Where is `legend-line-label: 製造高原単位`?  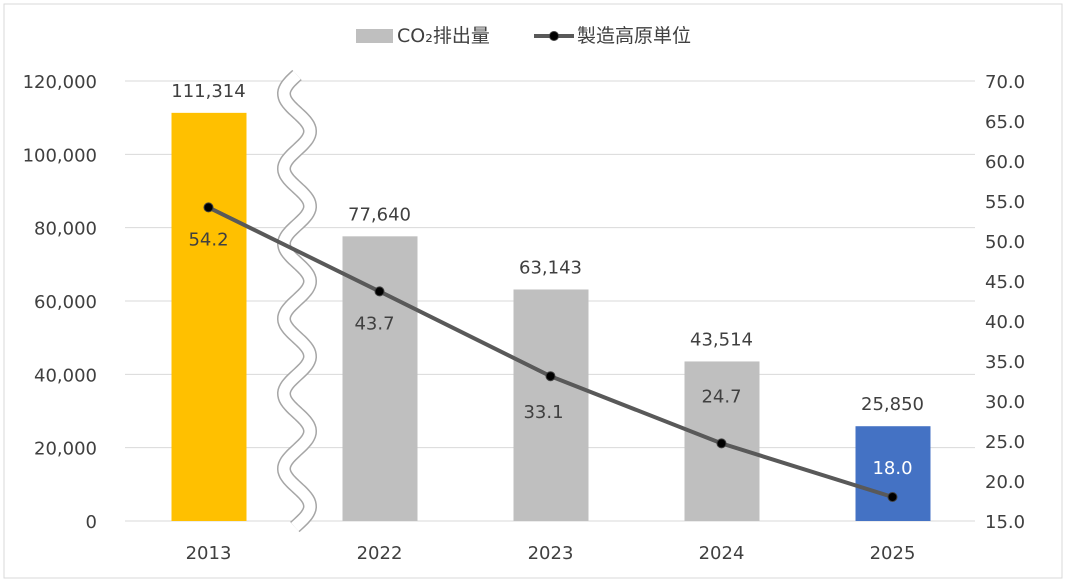
legend-line-label: 製造高原単位 is located at coordinates (634, 36).